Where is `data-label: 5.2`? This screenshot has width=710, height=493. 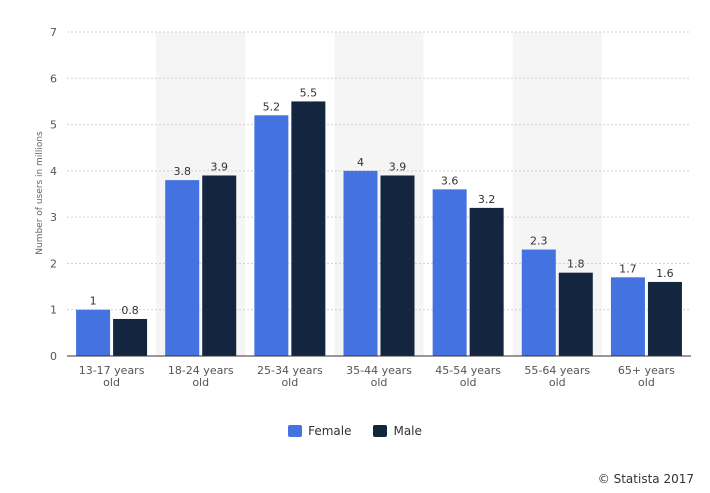
data-label: 5.2 is located at coordinates (272, 106).